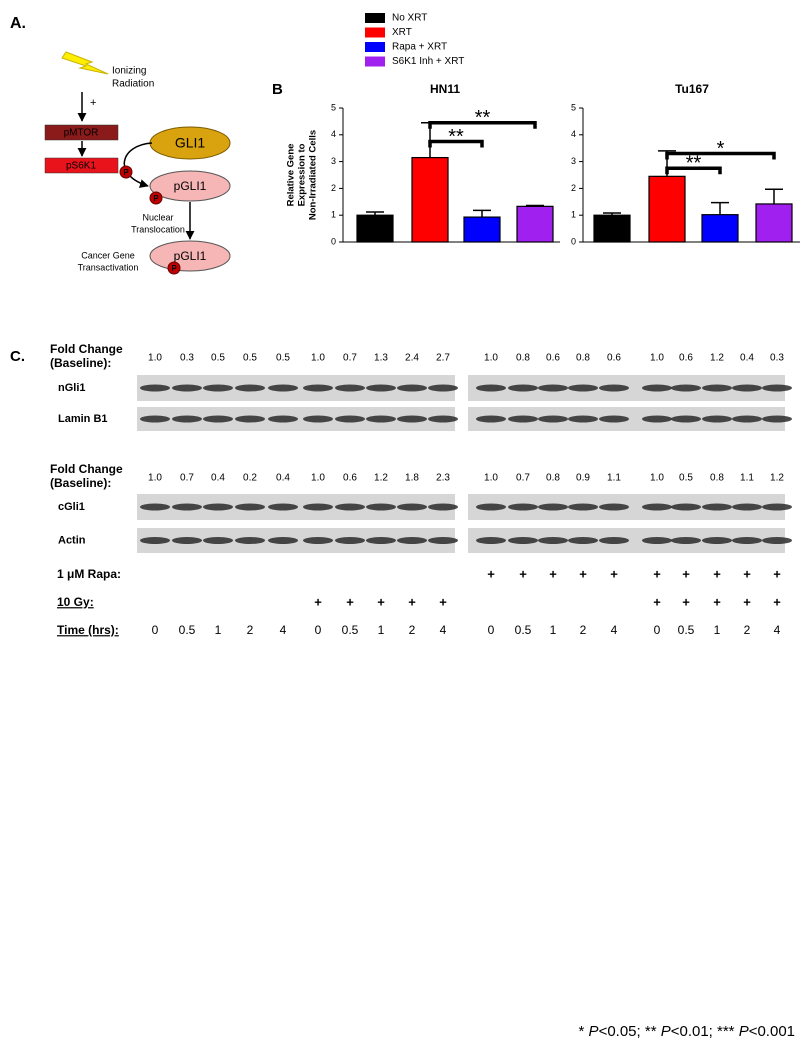 The image size is (811, 1050). Describe the element at coordinates (17, 356) in the screenshot. I see `panel-label: C.` at that location.